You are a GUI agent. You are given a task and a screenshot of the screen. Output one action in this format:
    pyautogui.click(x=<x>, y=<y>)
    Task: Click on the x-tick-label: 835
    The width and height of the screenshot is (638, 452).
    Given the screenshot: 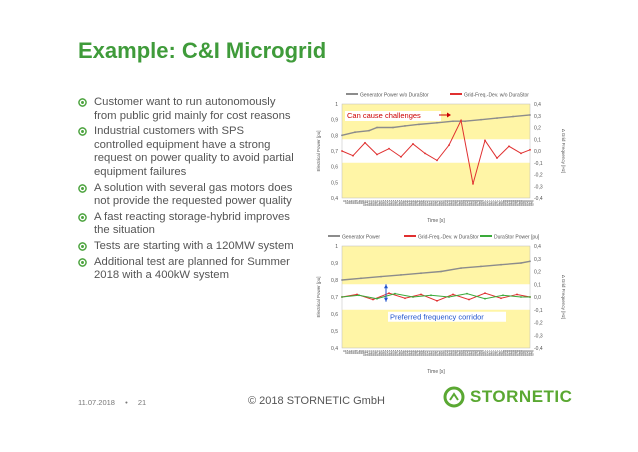 What is the action you would take?
    pyautogui.click(x=510, y=353)
    